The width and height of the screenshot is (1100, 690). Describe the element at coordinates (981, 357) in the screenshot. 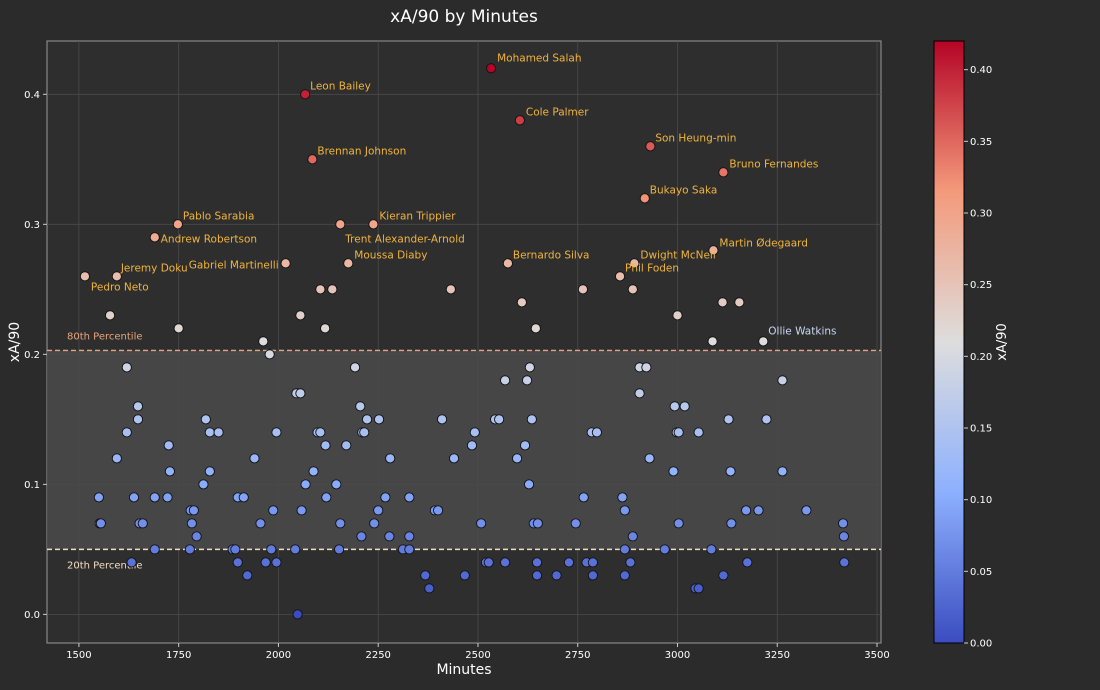

I see `colorbar-tick-label: 0.20` at that location.